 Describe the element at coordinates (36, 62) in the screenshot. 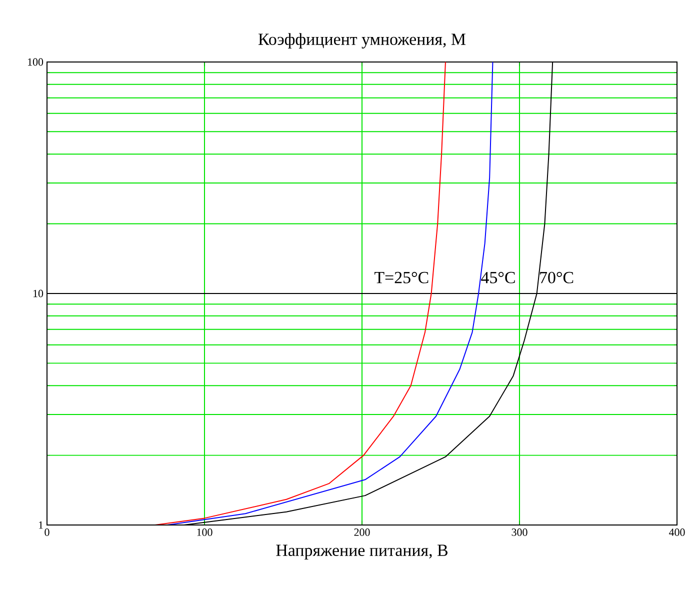

I see `y-tick-label: 100` at that location.